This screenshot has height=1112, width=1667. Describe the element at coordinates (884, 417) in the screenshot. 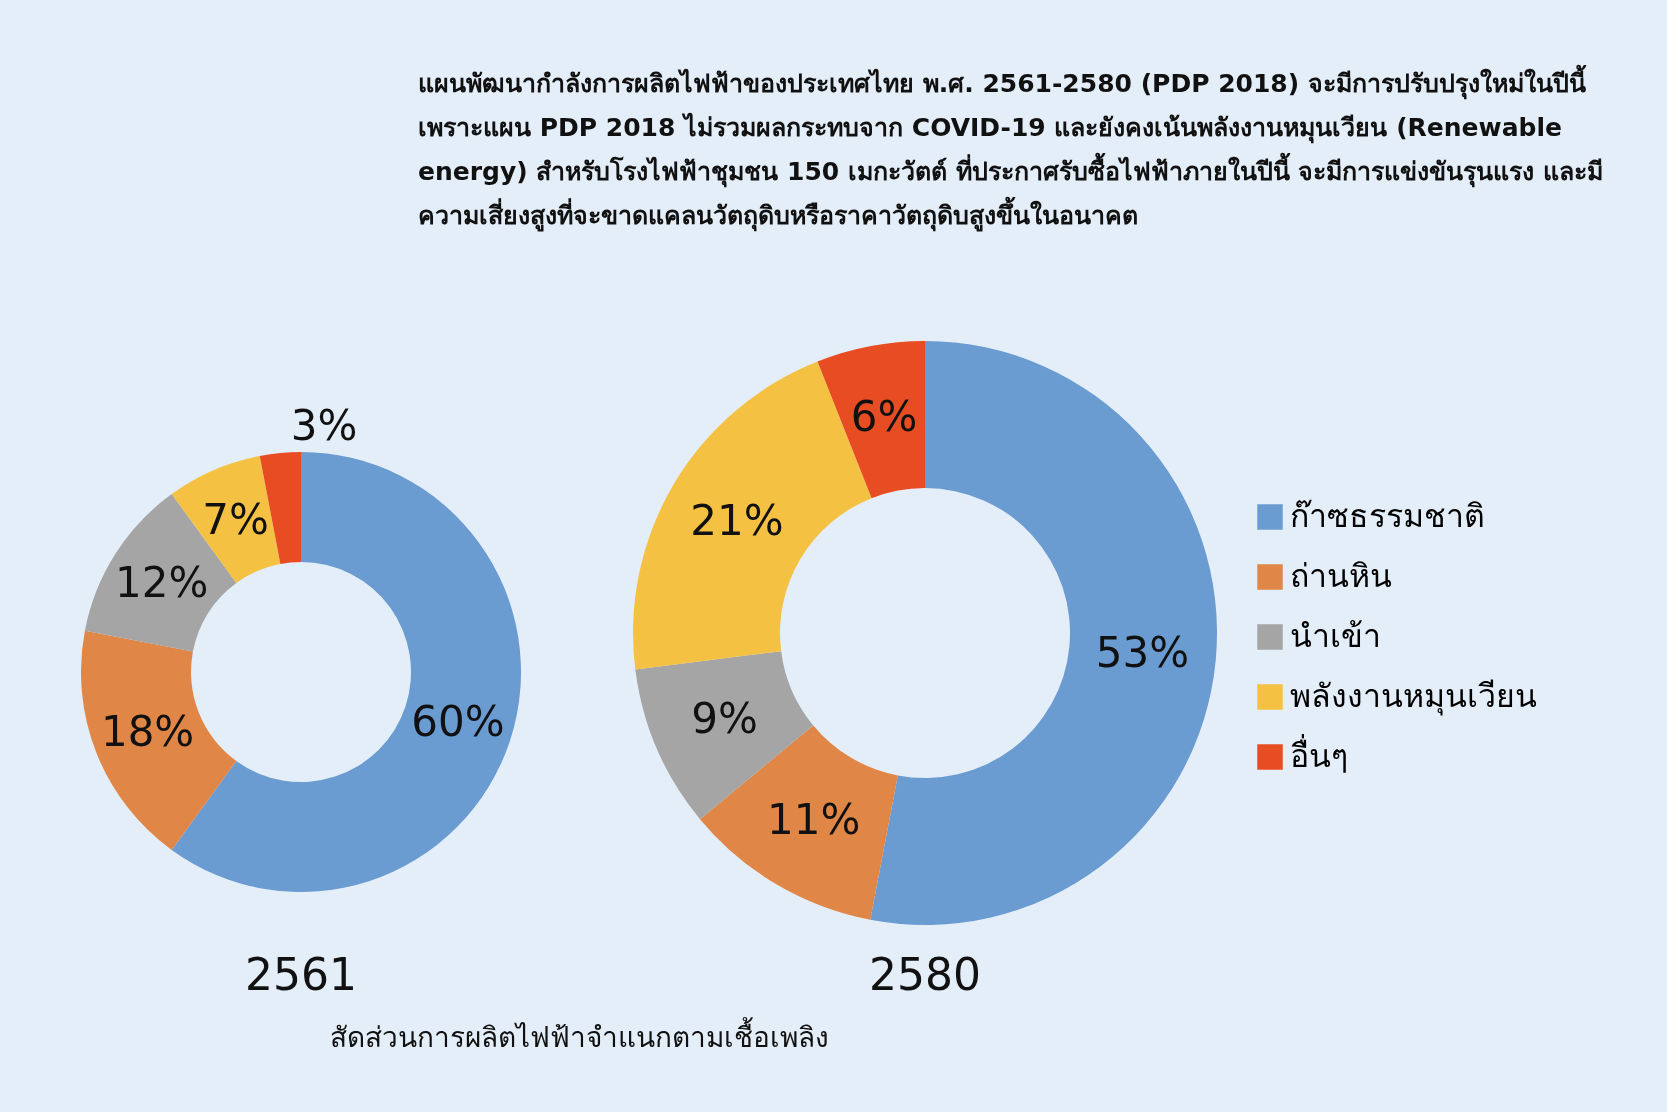

I see `data-label: 6%` at that location.